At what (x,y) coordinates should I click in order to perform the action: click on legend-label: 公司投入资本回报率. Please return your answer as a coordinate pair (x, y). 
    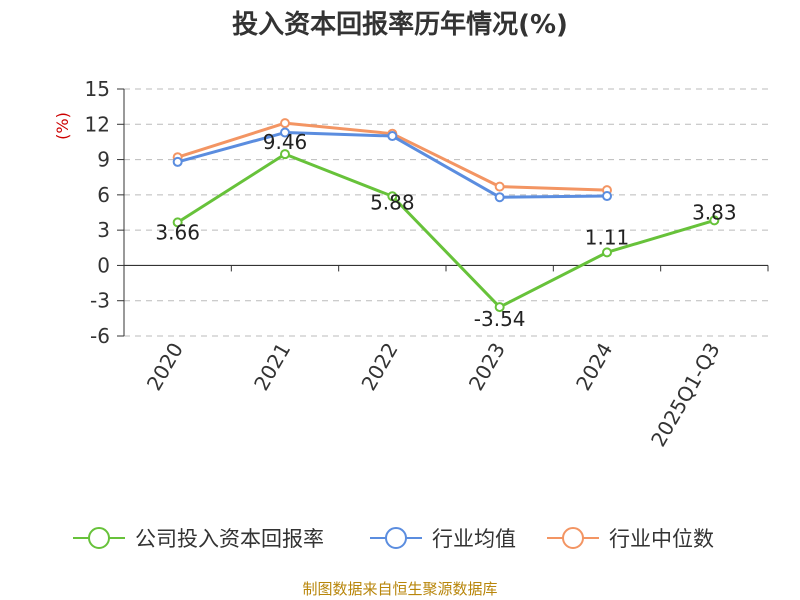
    Looking at the image, I should click on (229, 539).